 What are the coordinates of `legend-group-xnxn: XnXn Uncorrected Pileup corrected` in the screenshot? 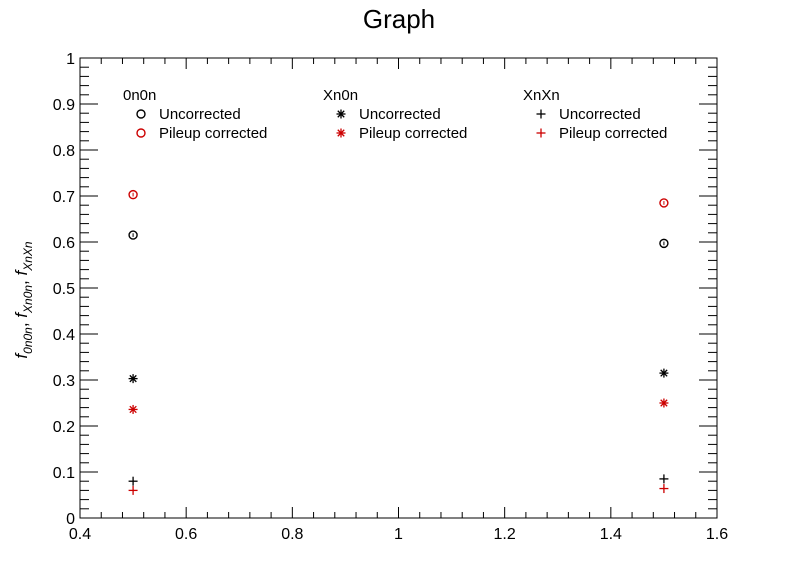 It's located at (595, 114).